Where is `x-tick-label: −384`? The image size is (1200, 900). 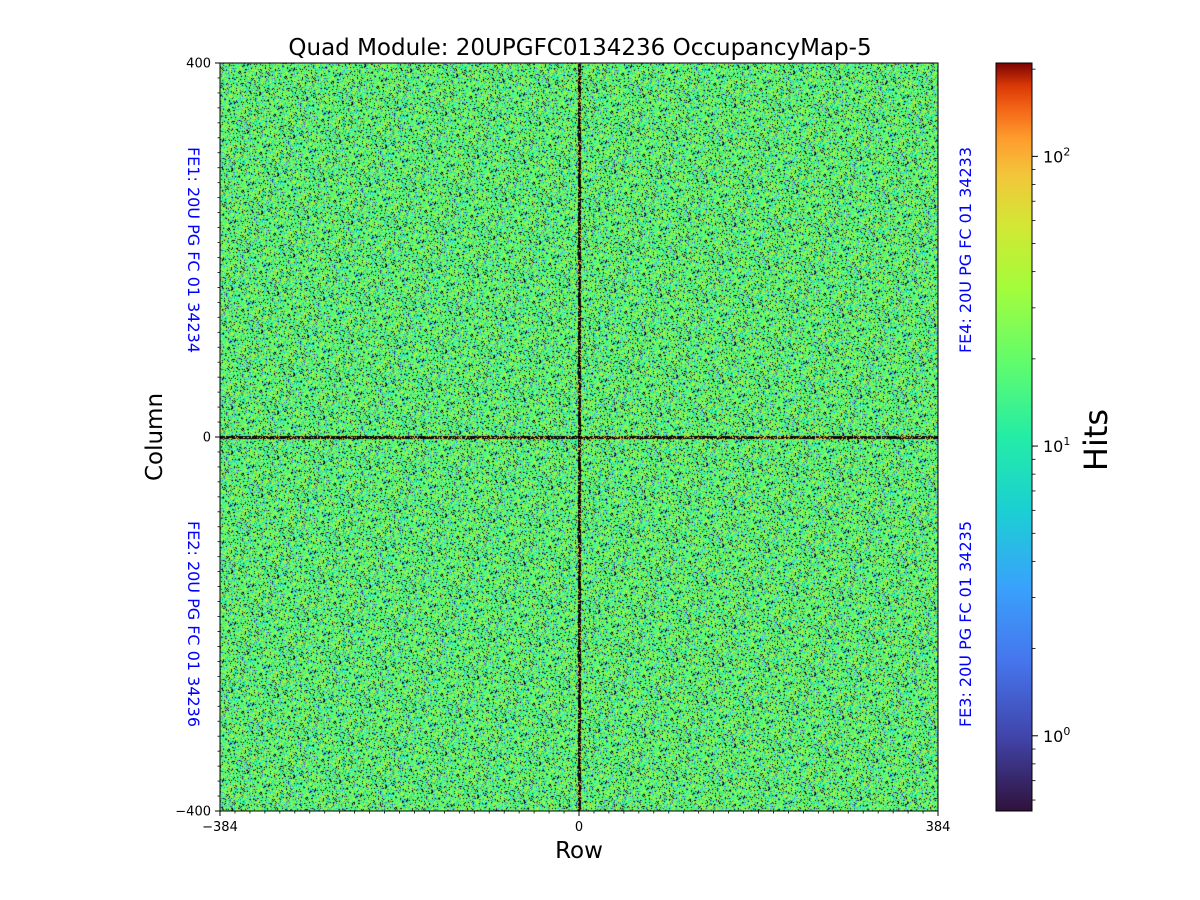 x-tick-label: −384 is located at coordinates (220, 827).